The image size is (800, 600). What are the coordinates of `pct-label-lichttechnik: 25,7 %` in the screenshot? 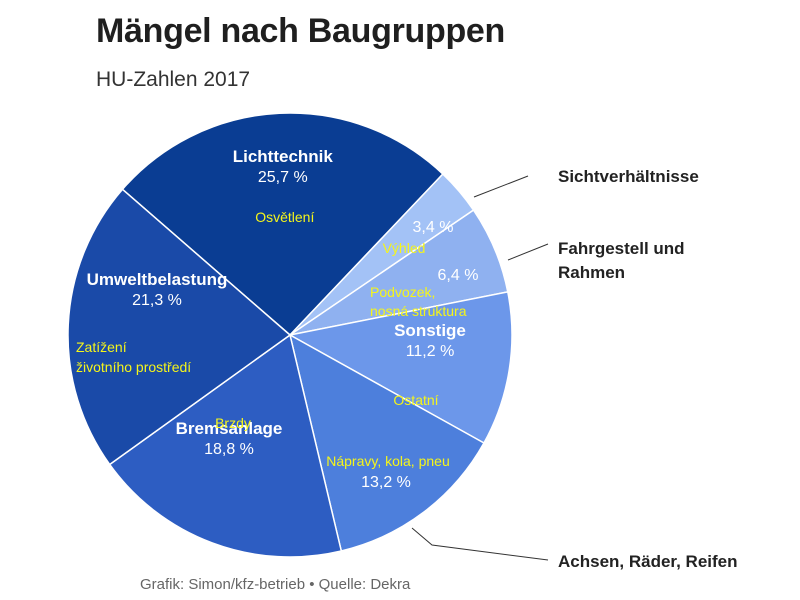 It's located at (283, 177).